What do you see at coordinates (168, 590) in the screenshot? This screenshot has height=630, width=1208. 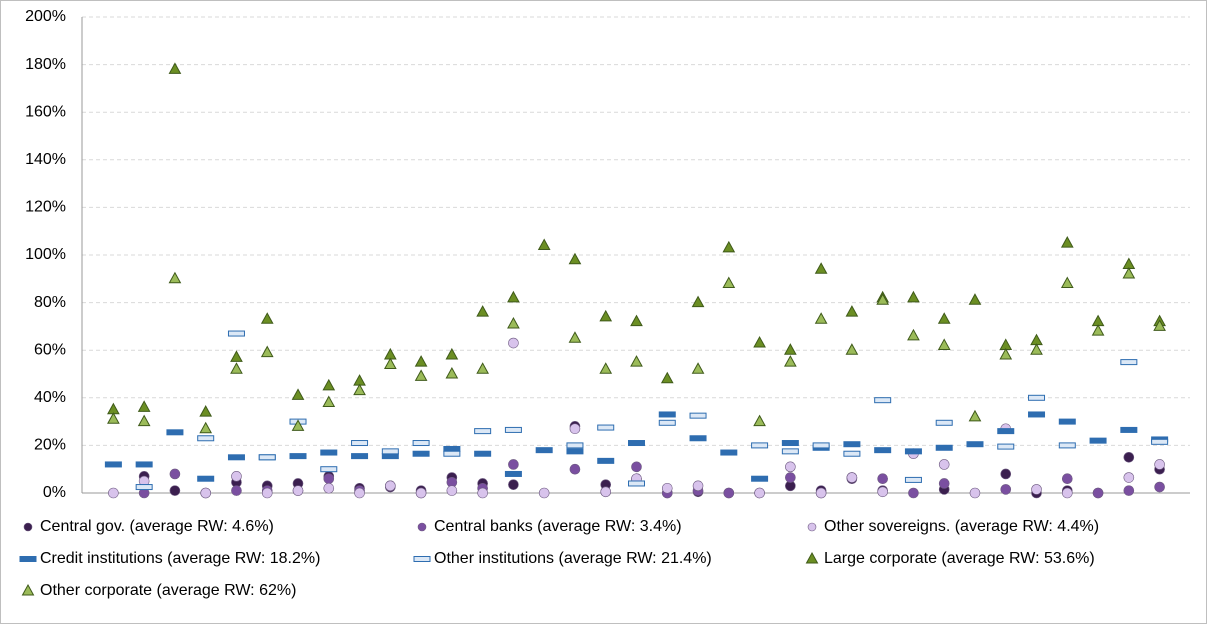 I see `legend-label: Other corporate (average RW: 62%)` at bounding box center [168, 590].